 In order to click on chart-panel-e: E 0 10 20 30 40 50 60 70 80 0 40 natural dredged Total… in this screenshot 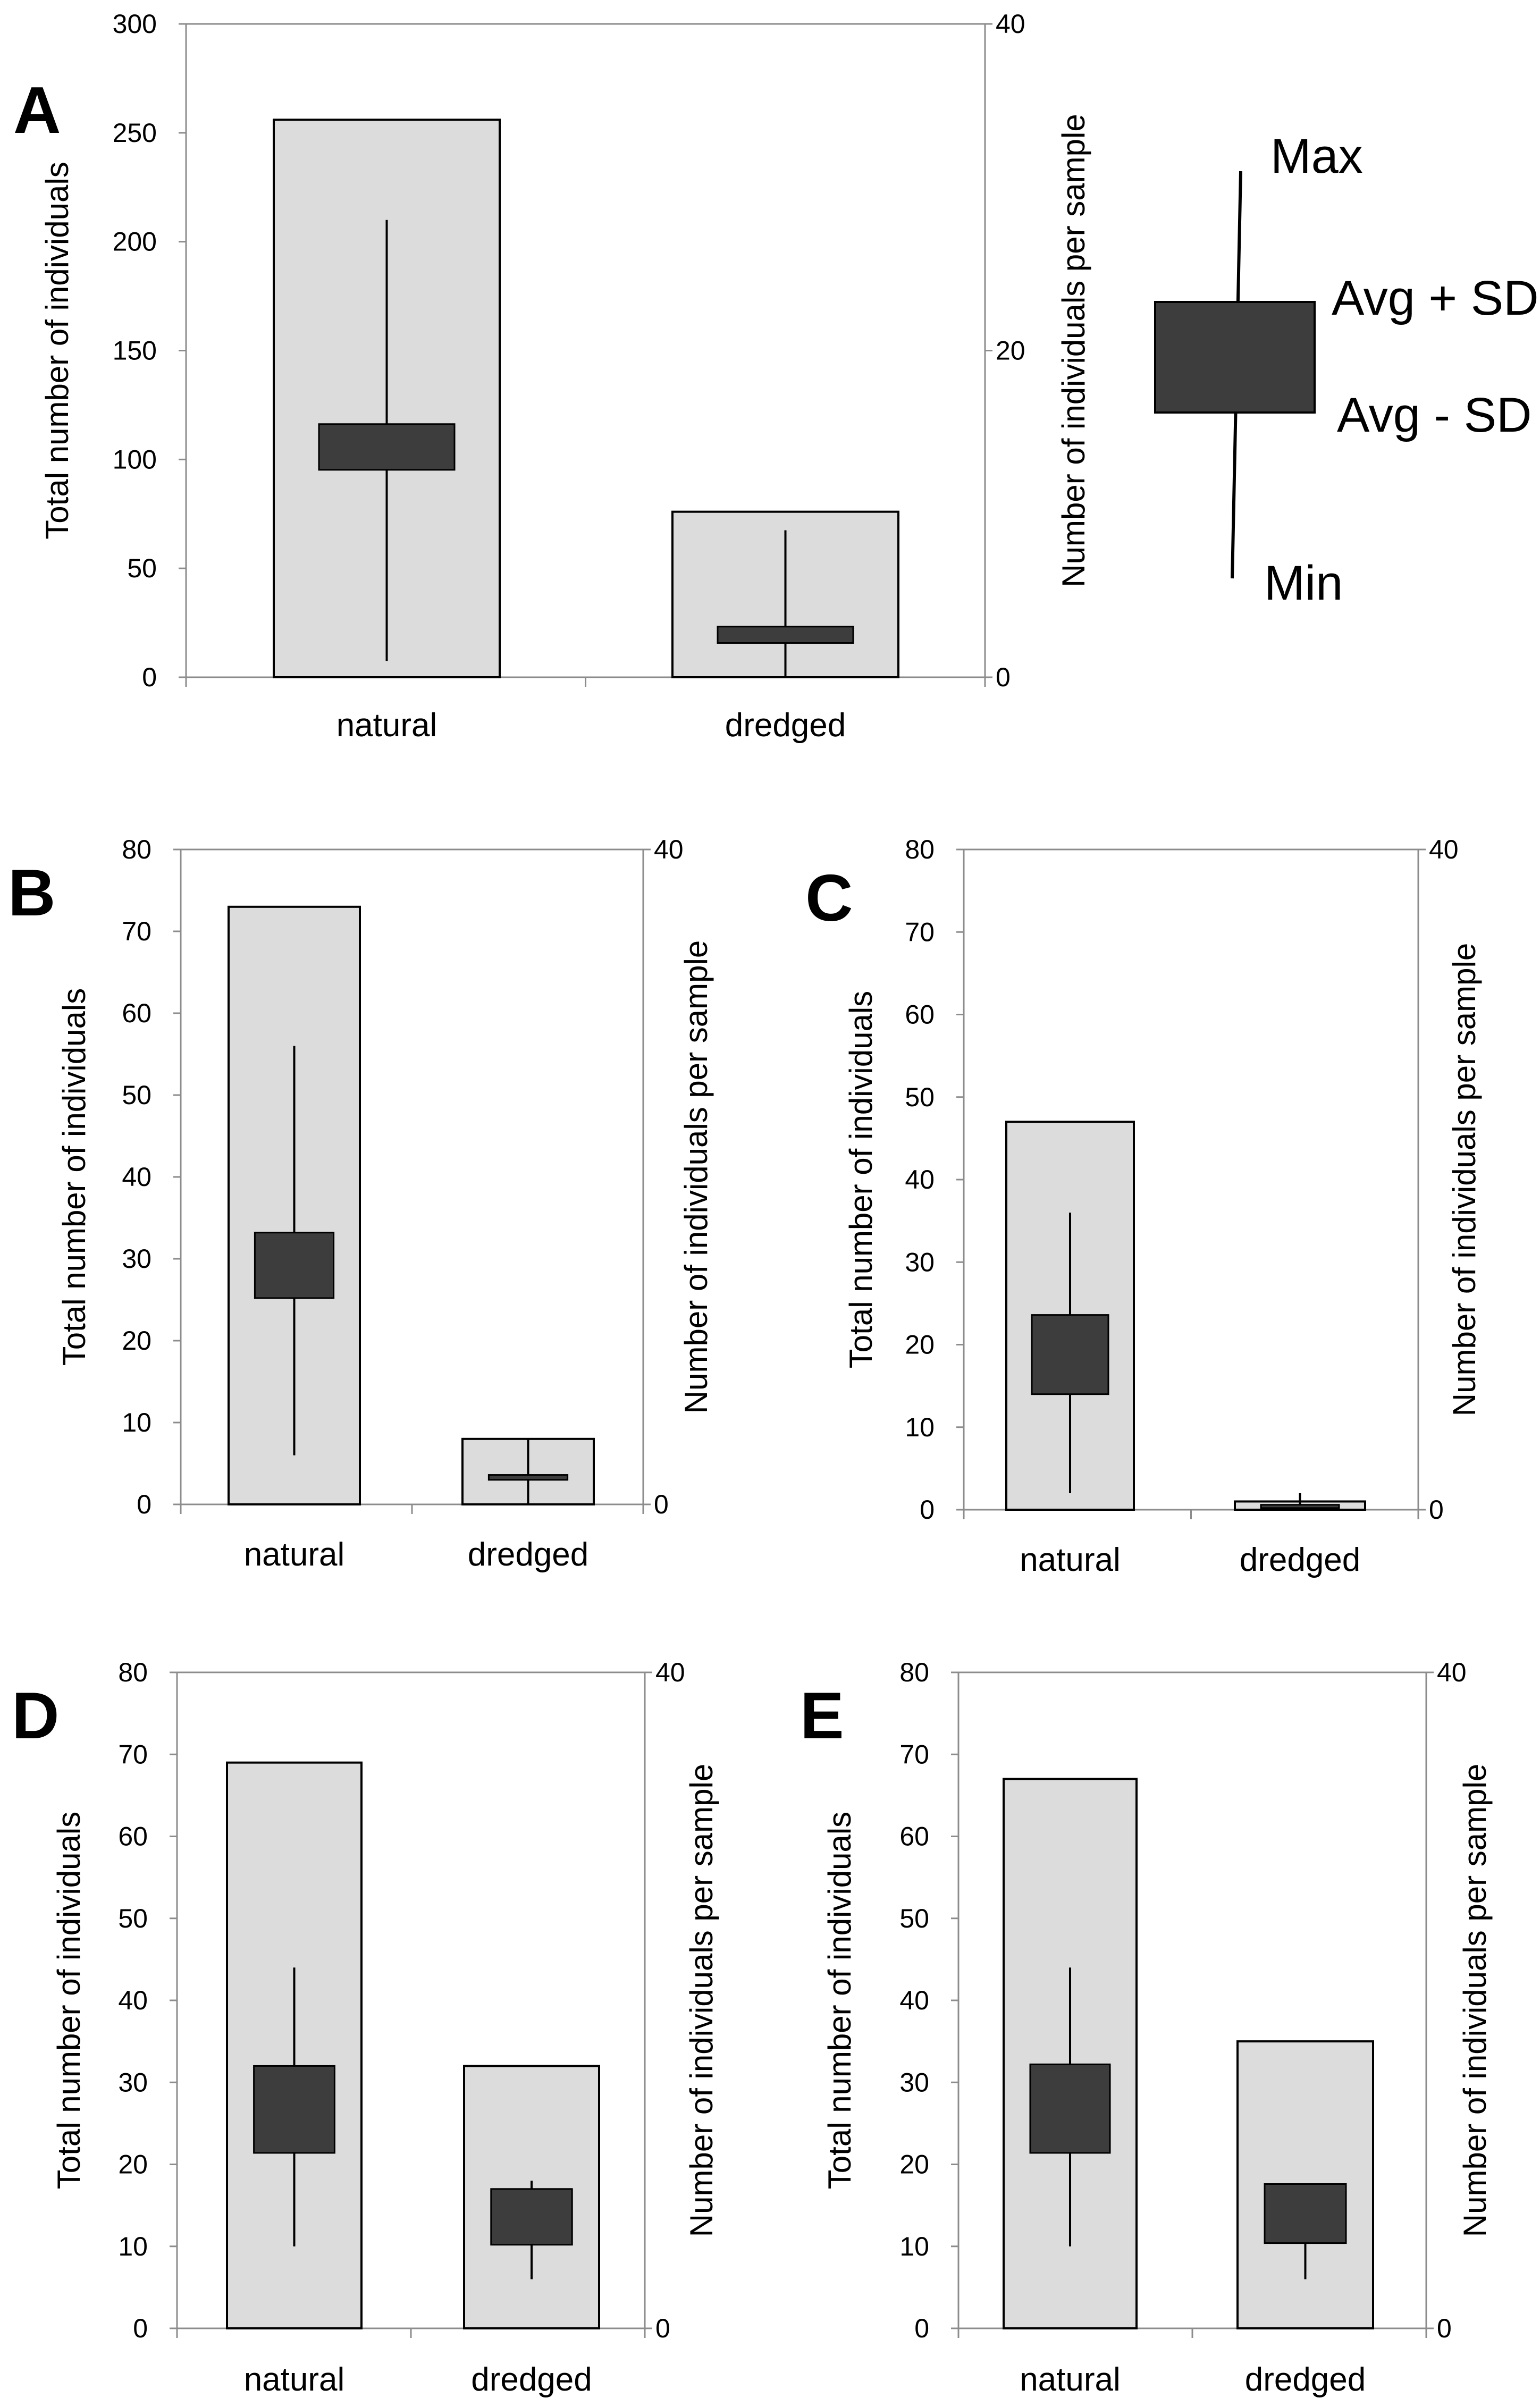, I will do `click(1147, 2028)`.